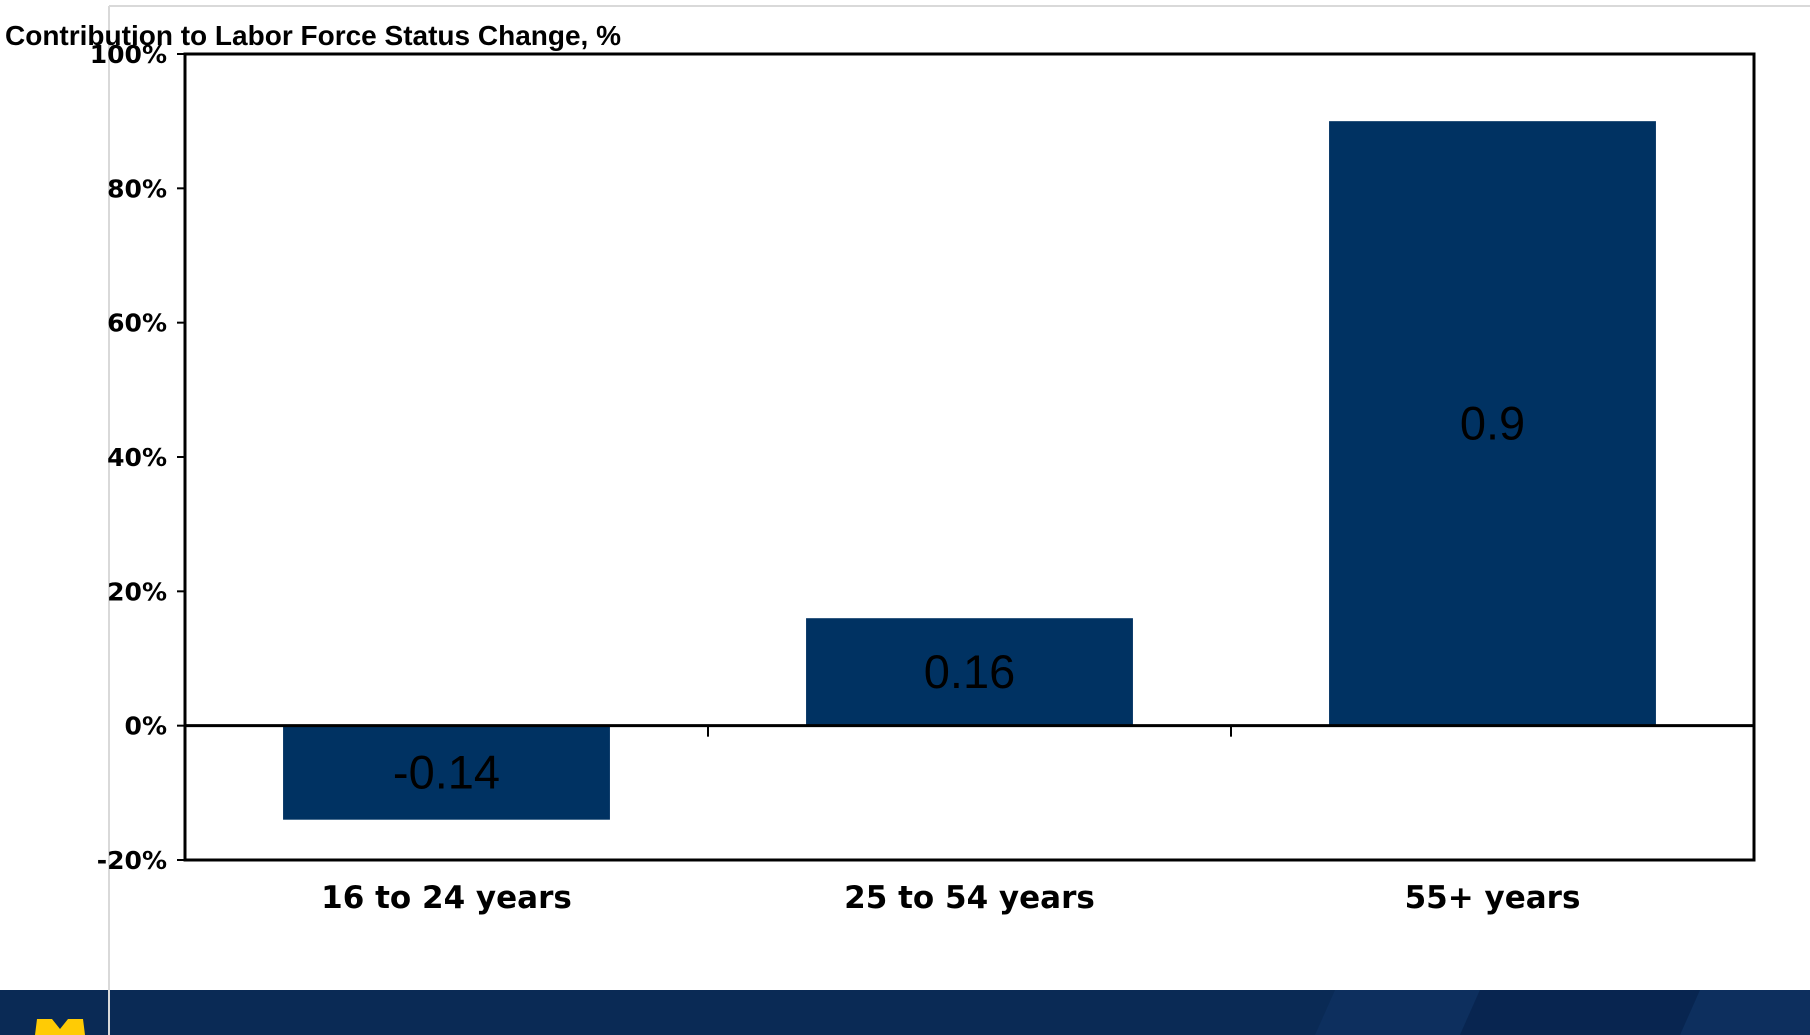  I want to click on y-tick-label: 100%, so click(128, 54).